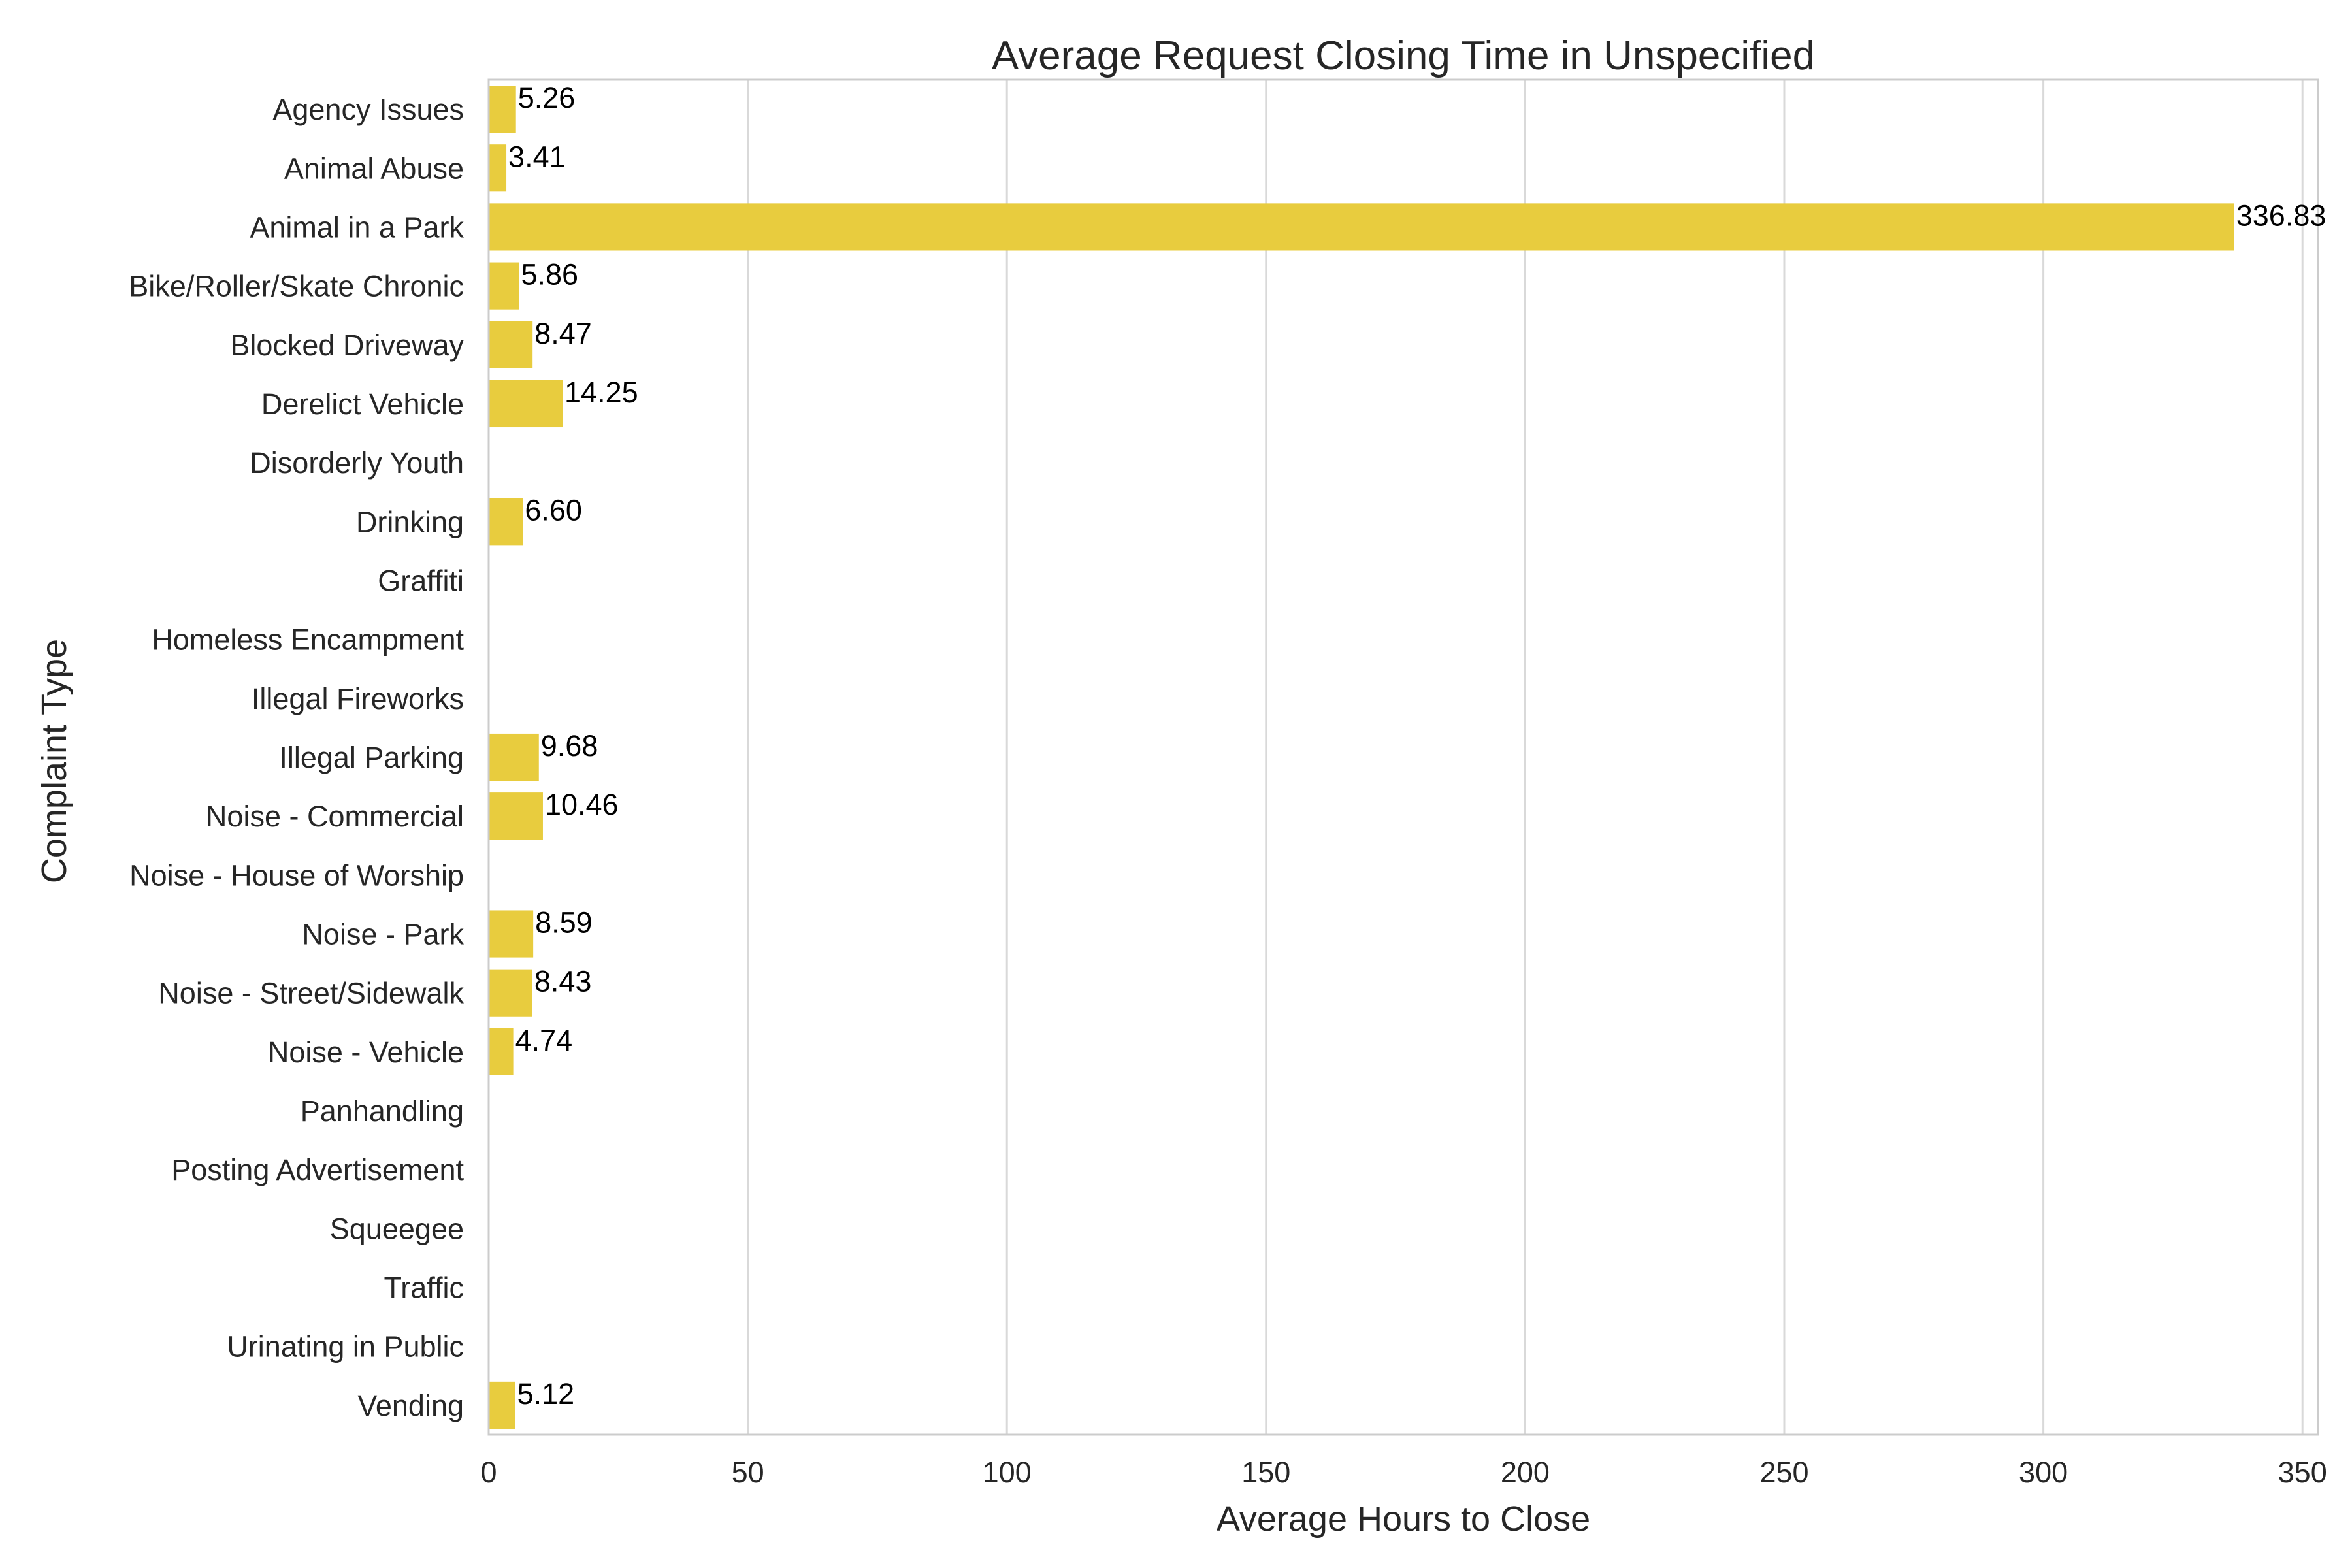  Describe the element at coordinates (2302, 1472) in the screenshot. I see `x-tick-label: 350` at that location.